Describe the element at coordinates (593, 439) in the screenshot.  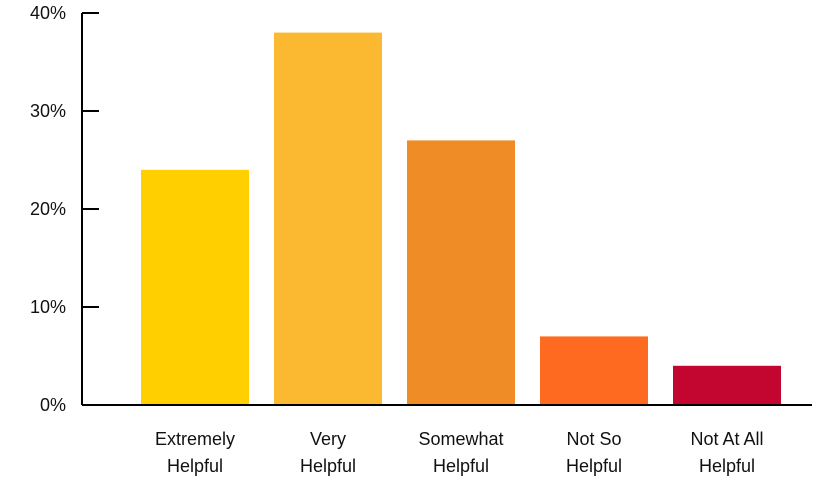
I see `x-category-label-line1: Not So` at that location.